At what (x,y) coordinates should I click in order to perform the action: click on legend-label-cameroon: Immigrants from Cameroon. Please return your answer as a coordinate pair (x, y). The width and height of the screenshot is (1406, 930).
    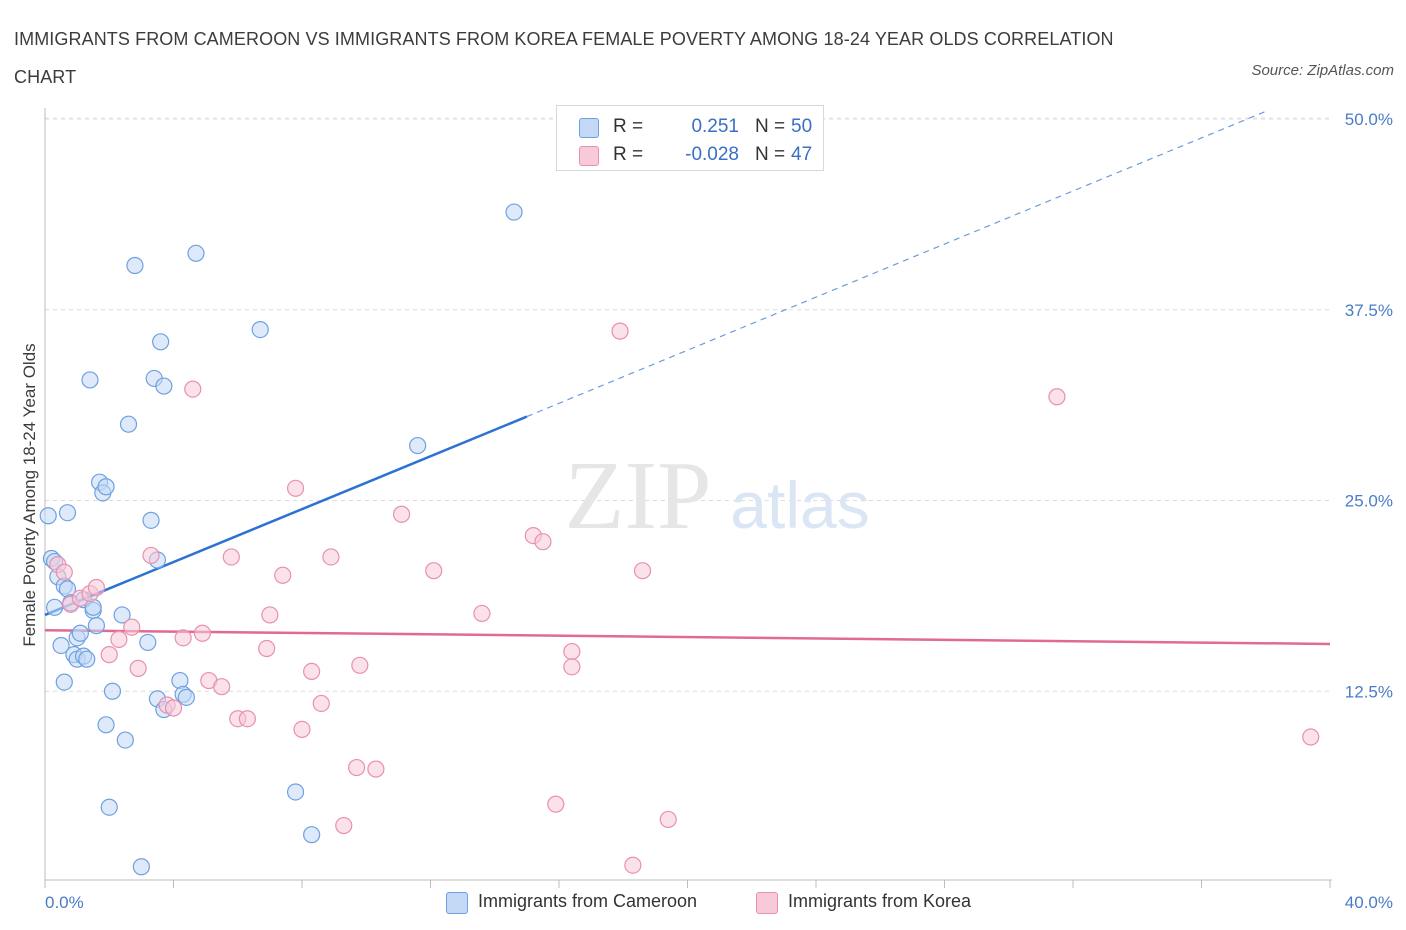
    Looking at the image, I should click on (588, 901).